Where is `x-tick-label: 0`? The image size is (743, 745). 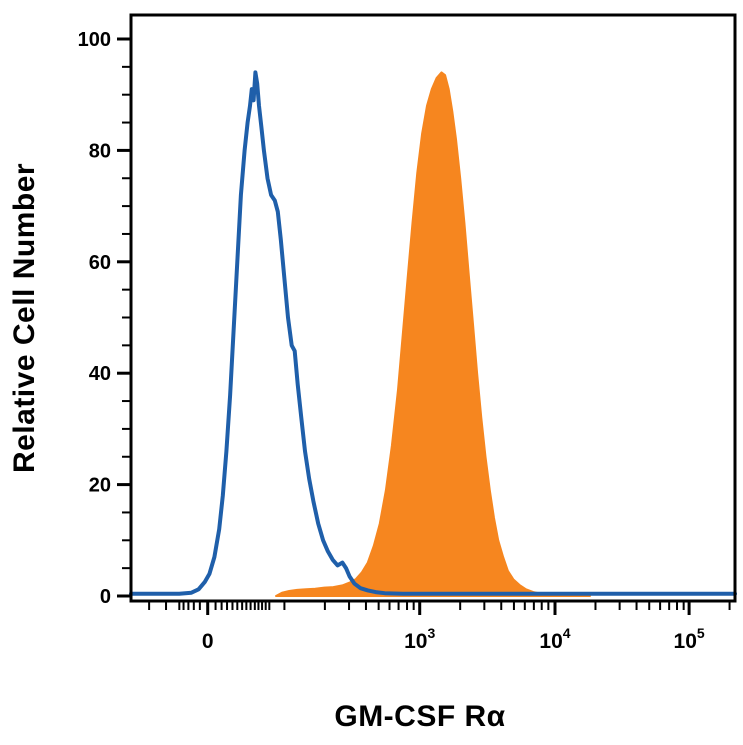 x-tick-label: 0 is located at coordinates (208, 641).